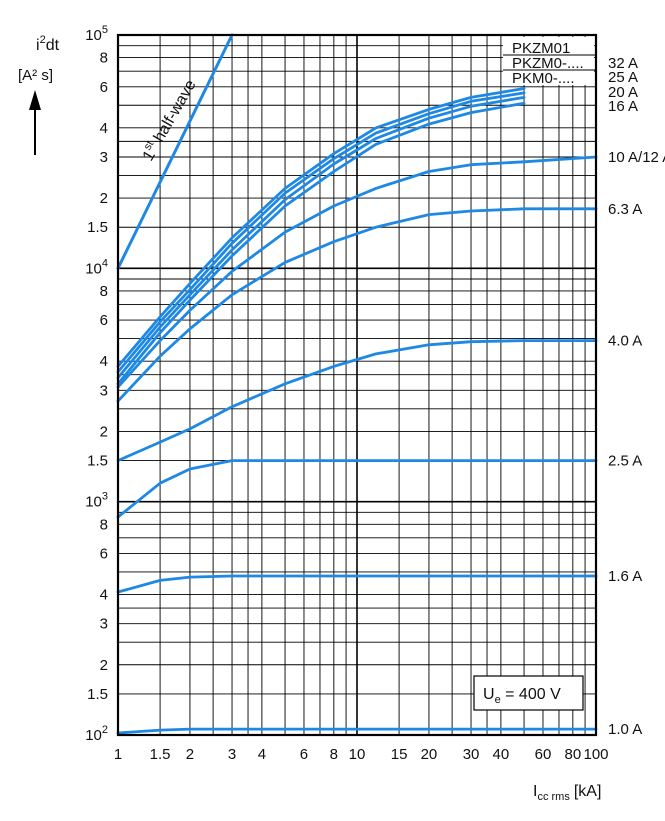 This screenshot has height=821, width=665. What do you see at coordinates (399, 754) in the screenshot?
I see `x-tick-label: 15` at bounding box center [399, 754].